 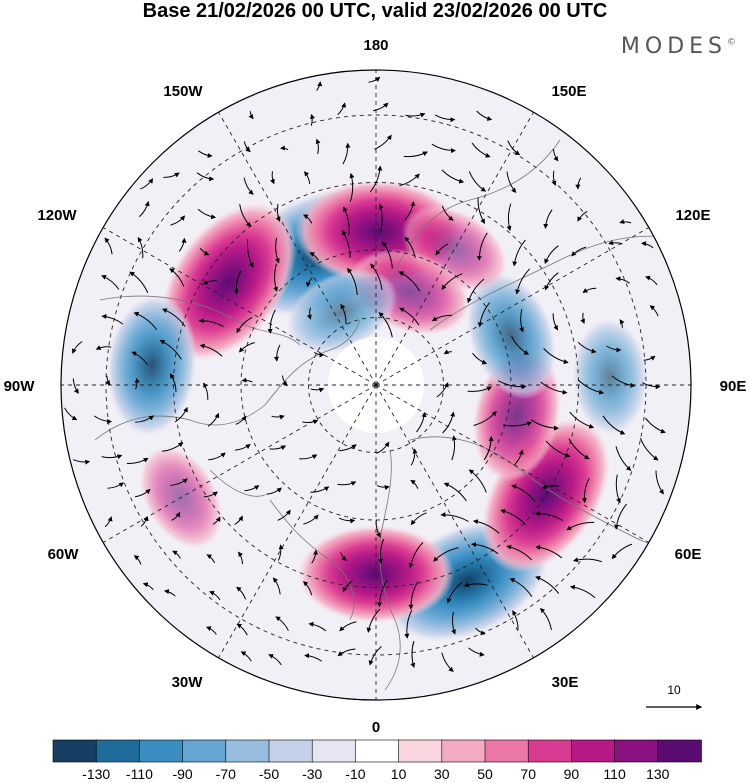 I want to click on lon-label-150e: 150E, so click(x=568, y=91).